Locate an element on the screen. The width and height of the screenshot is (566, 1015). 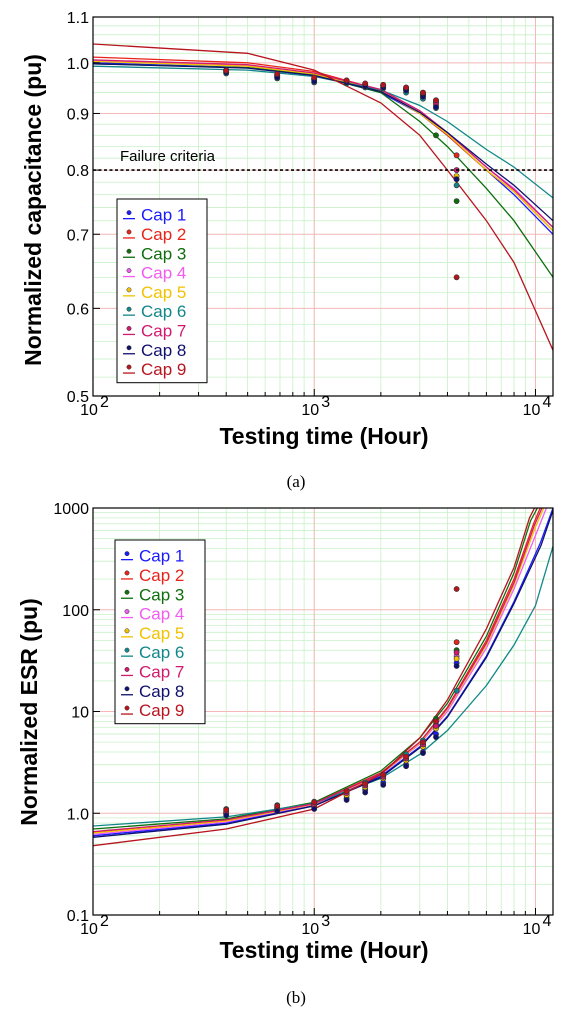
capacitance-legend-box is located at coordinates (162, 291).